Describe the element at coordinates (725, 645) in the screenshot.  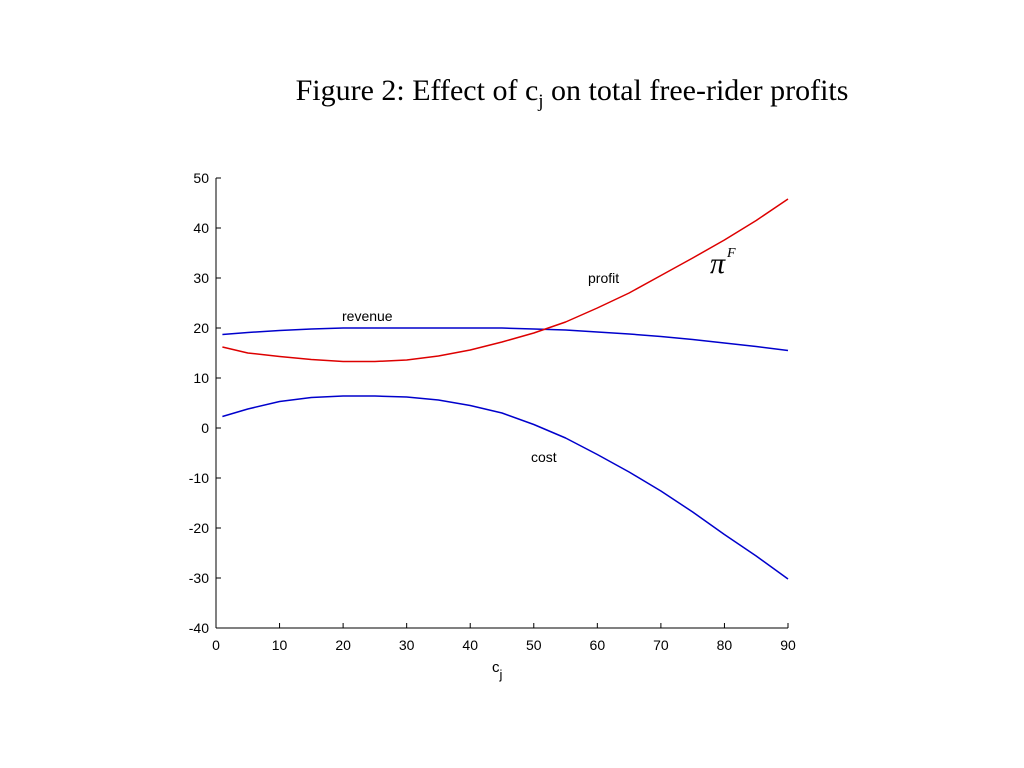
I see `x-tick-label: 80` at that location.